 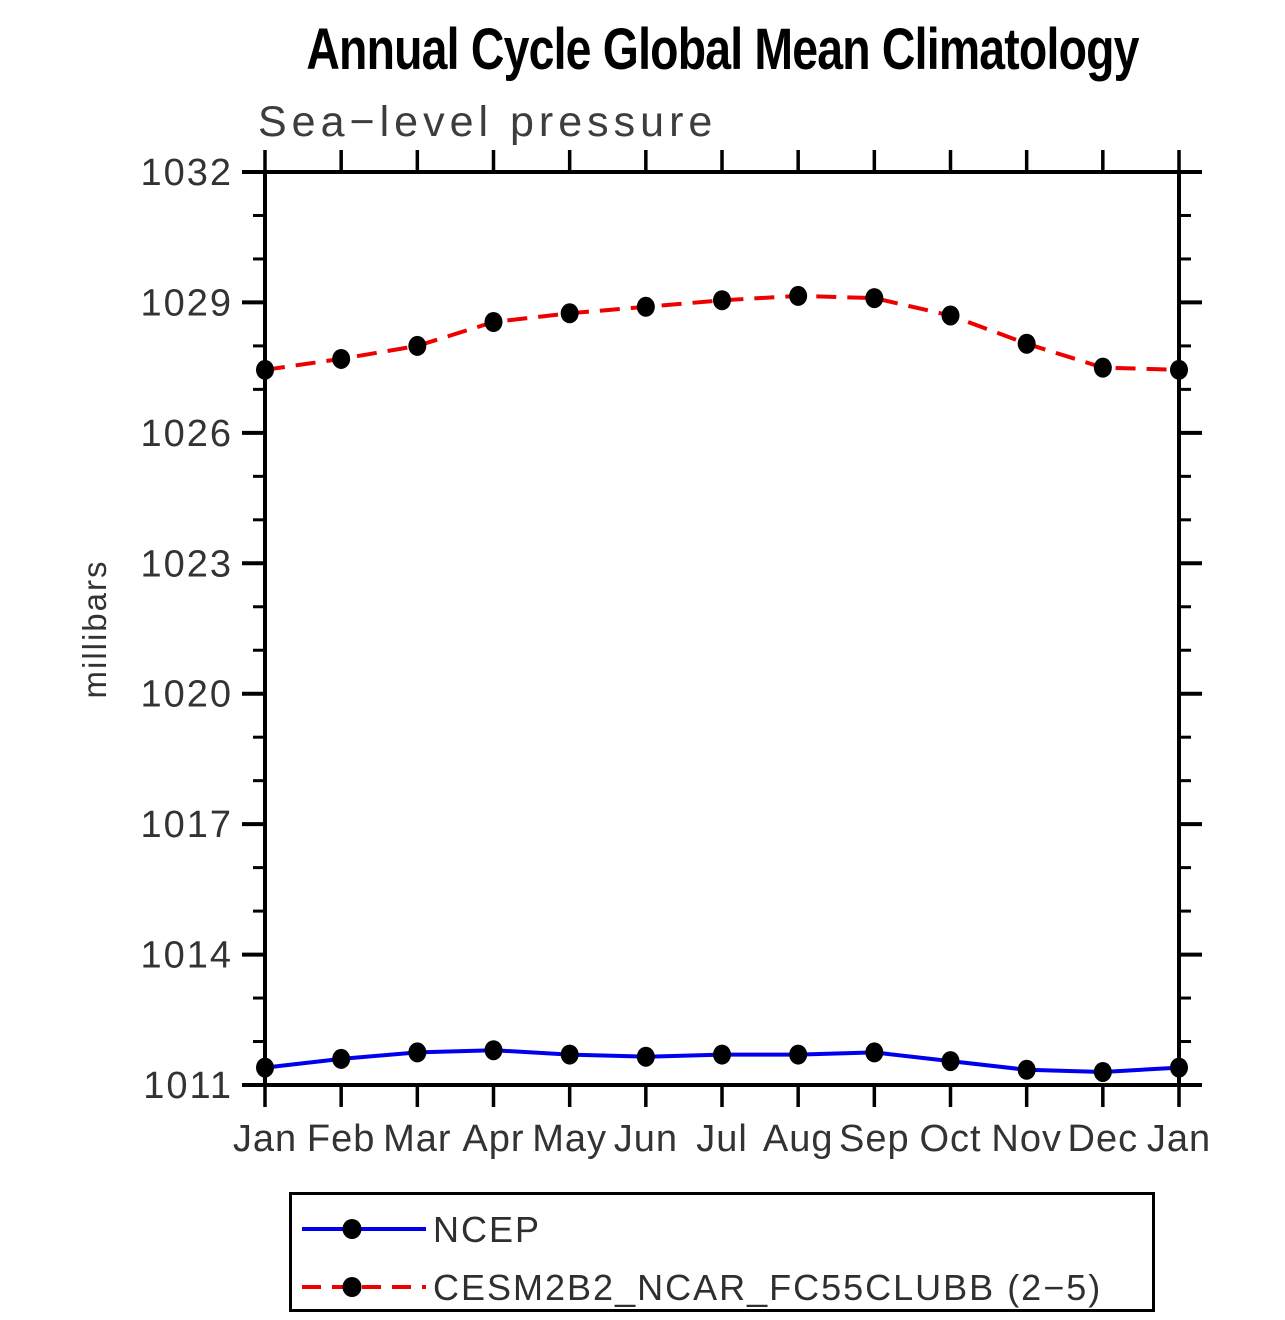 What do you see at coordinates (364, 1287) in the screenshot?
I see `legend-line-sample-cesm2b2` at bounding box center [364, 1287].